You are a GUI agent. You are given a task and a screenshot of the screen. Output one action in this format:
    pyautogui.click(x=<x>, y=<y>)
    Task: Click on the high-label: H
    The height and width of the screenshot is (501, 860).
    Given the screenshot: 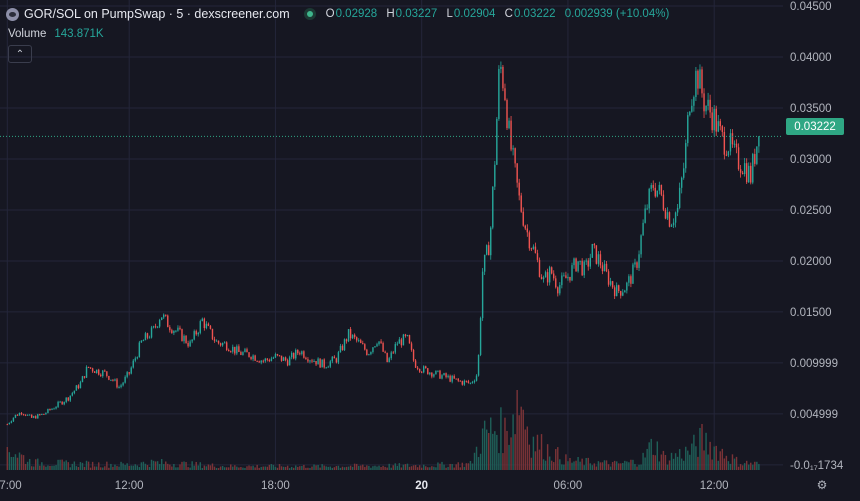 What is the action you would take?
    pyautogui.click(x=390, y=14)
    